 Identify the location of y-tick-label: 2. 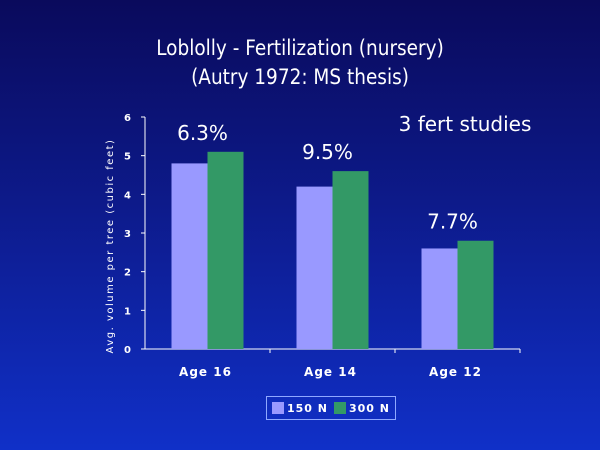
(127, 273).